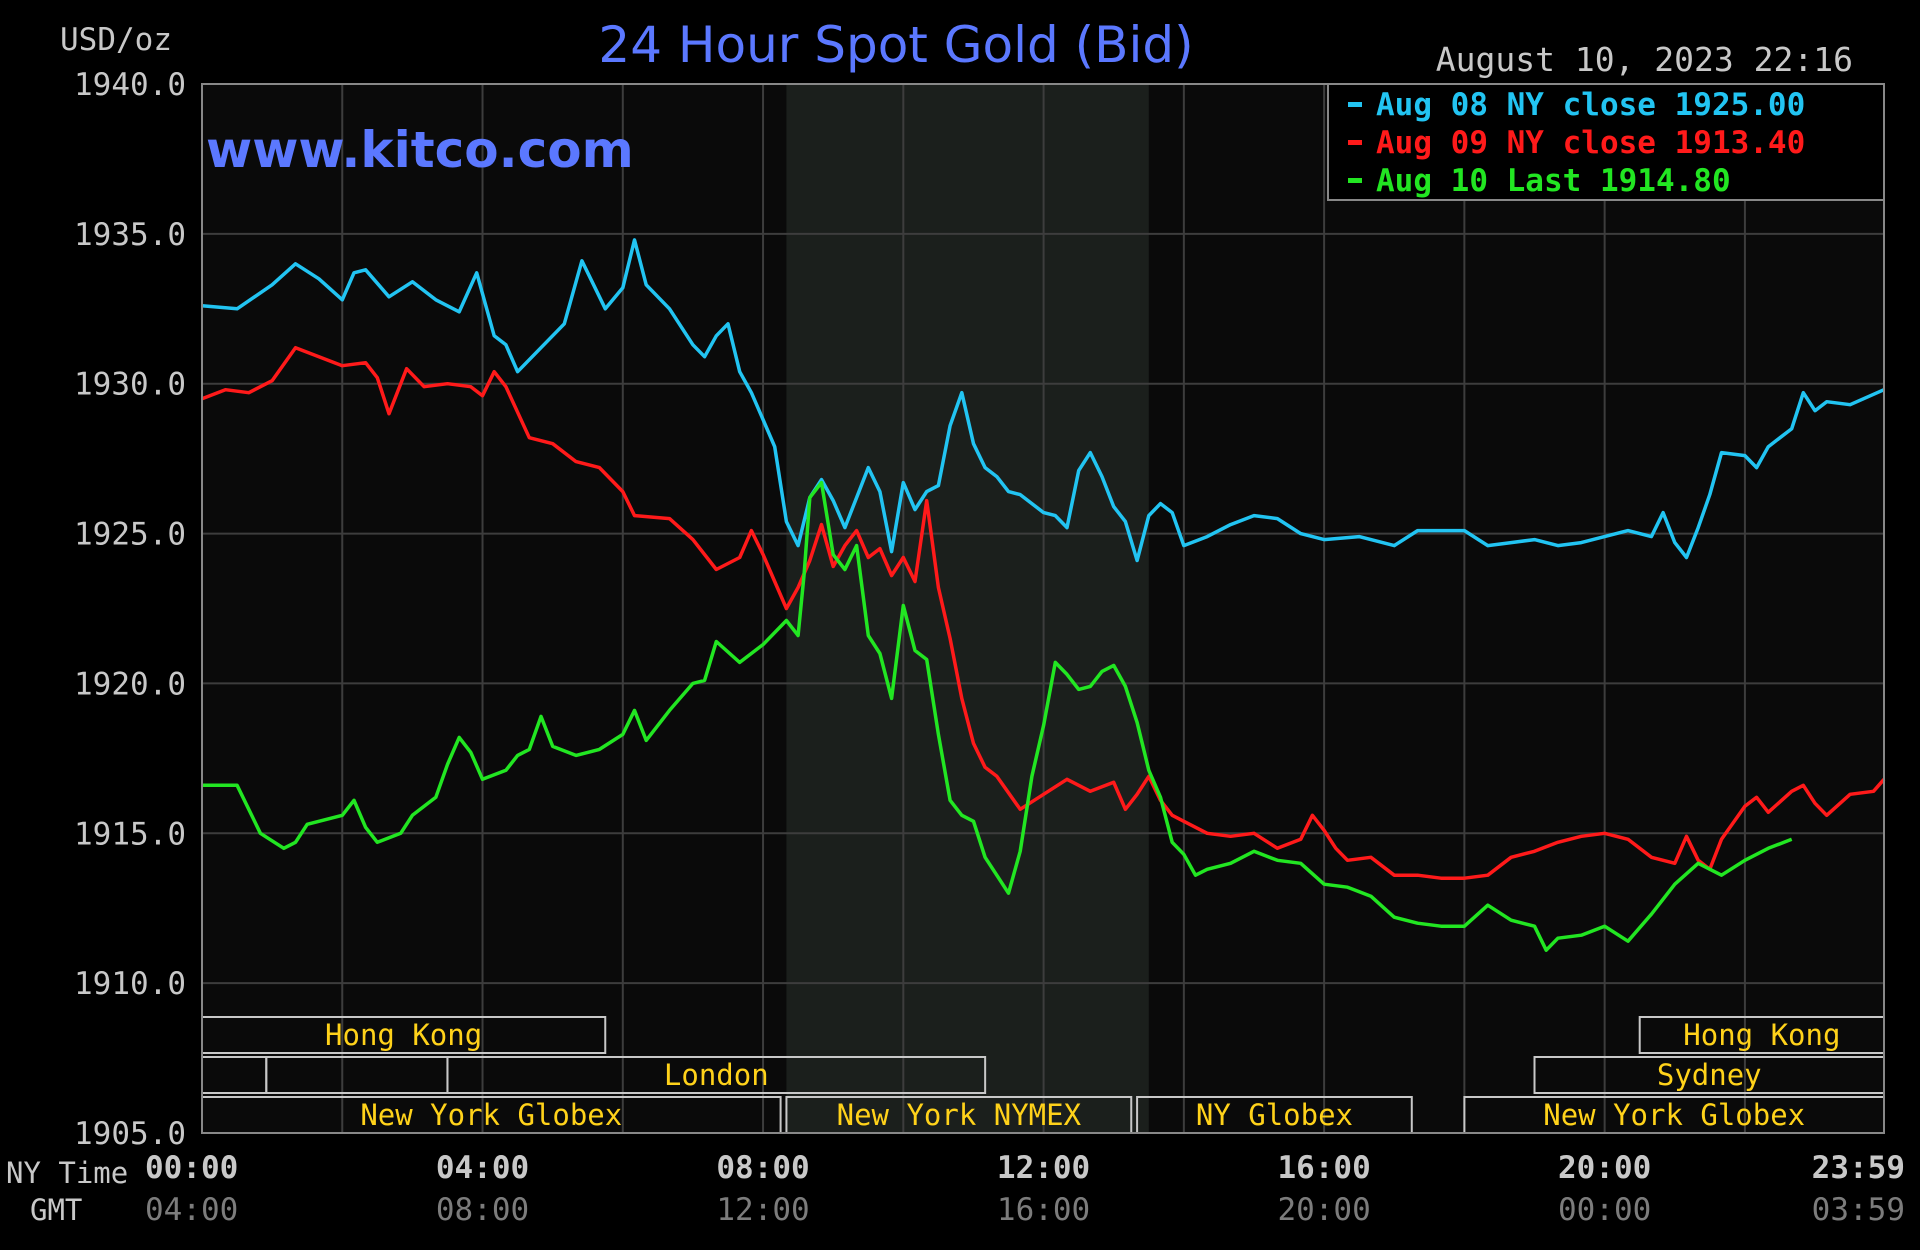 The height and width of the screenshot is (1250, 1920). I want to click on y-tick-label: 1935.0, so click(130, 235).